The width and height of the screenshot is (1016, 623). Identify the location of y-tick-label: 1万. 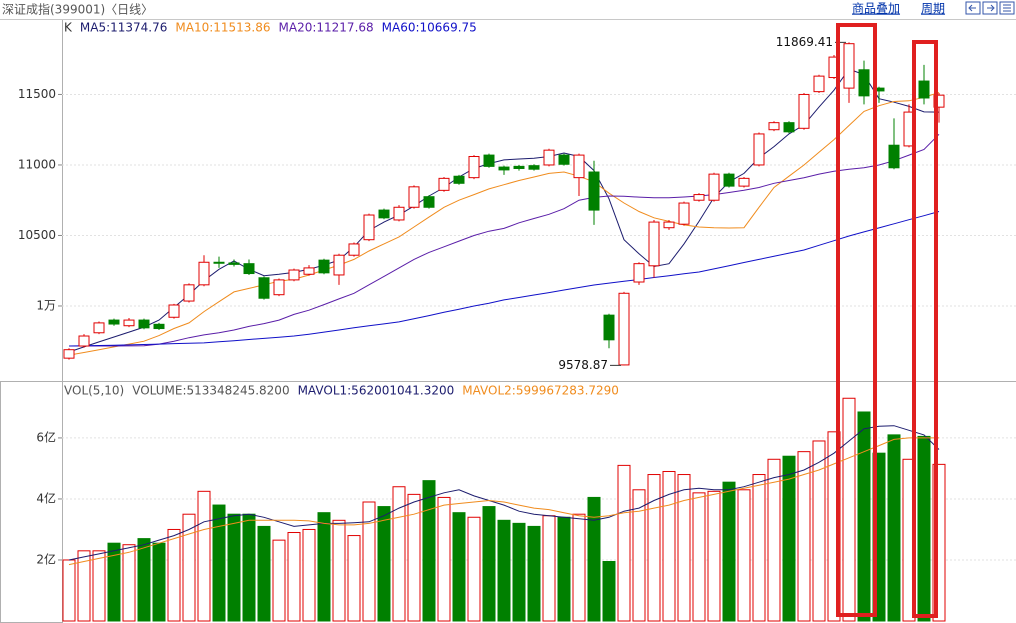
(46, 305).